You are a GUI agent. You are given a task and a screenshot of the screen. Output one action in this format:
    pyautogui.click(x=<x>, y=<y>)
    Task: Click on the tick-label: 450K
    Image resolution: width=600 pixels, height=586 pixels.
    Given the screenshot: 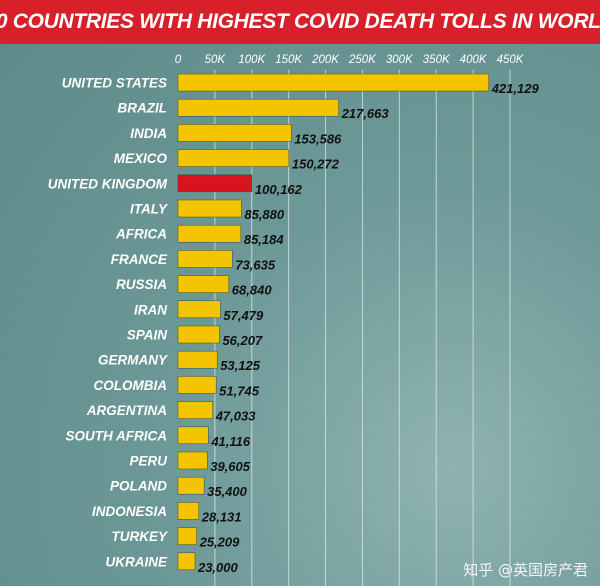 What is the action you would take?
    pyautogui.click(x=511, y=60)
    